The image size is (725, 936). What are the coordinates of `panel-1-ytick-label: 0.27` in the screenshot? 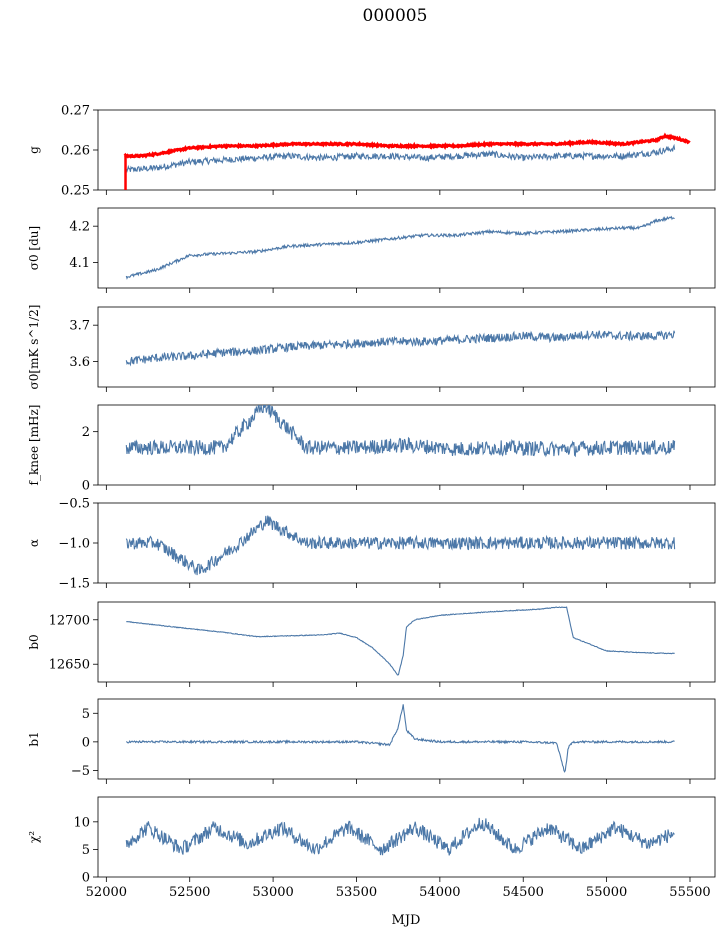 It's located at (75, 111).